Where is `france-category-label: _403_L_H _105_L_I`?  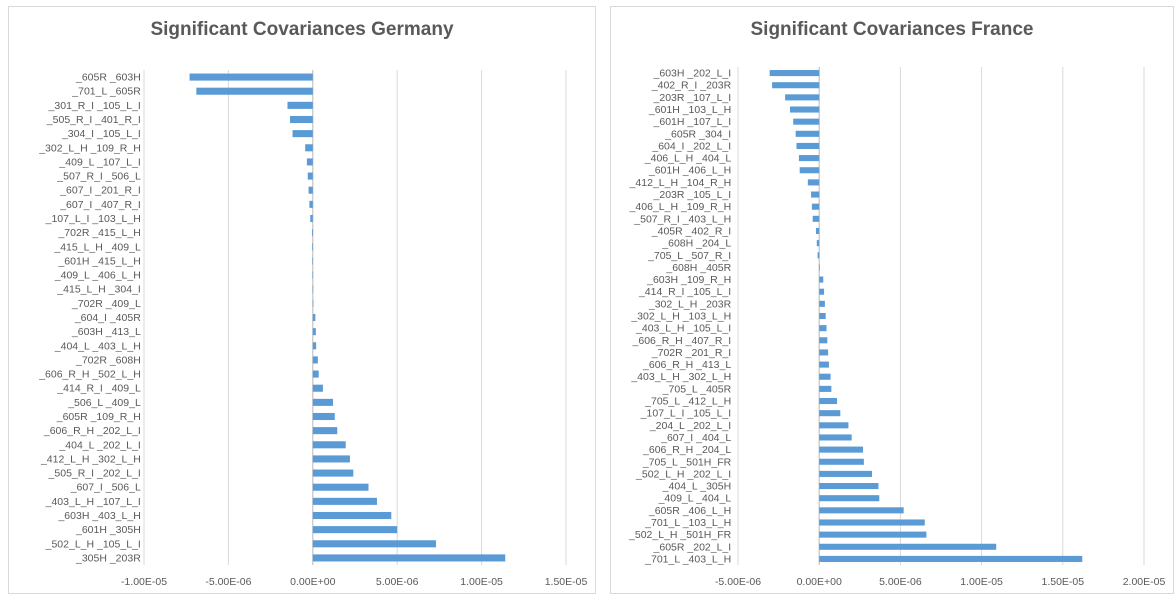 france-category-label: _403_L_H _105_L_I is located at coordinates (683, 329).